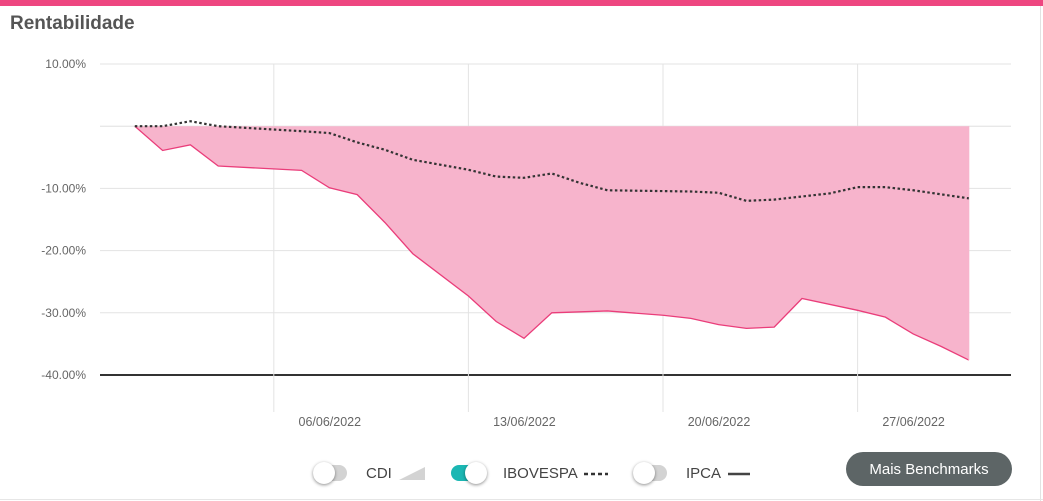 The image size is (1043, 501). I want to click on dotted-line-icon, so click(596, 474).